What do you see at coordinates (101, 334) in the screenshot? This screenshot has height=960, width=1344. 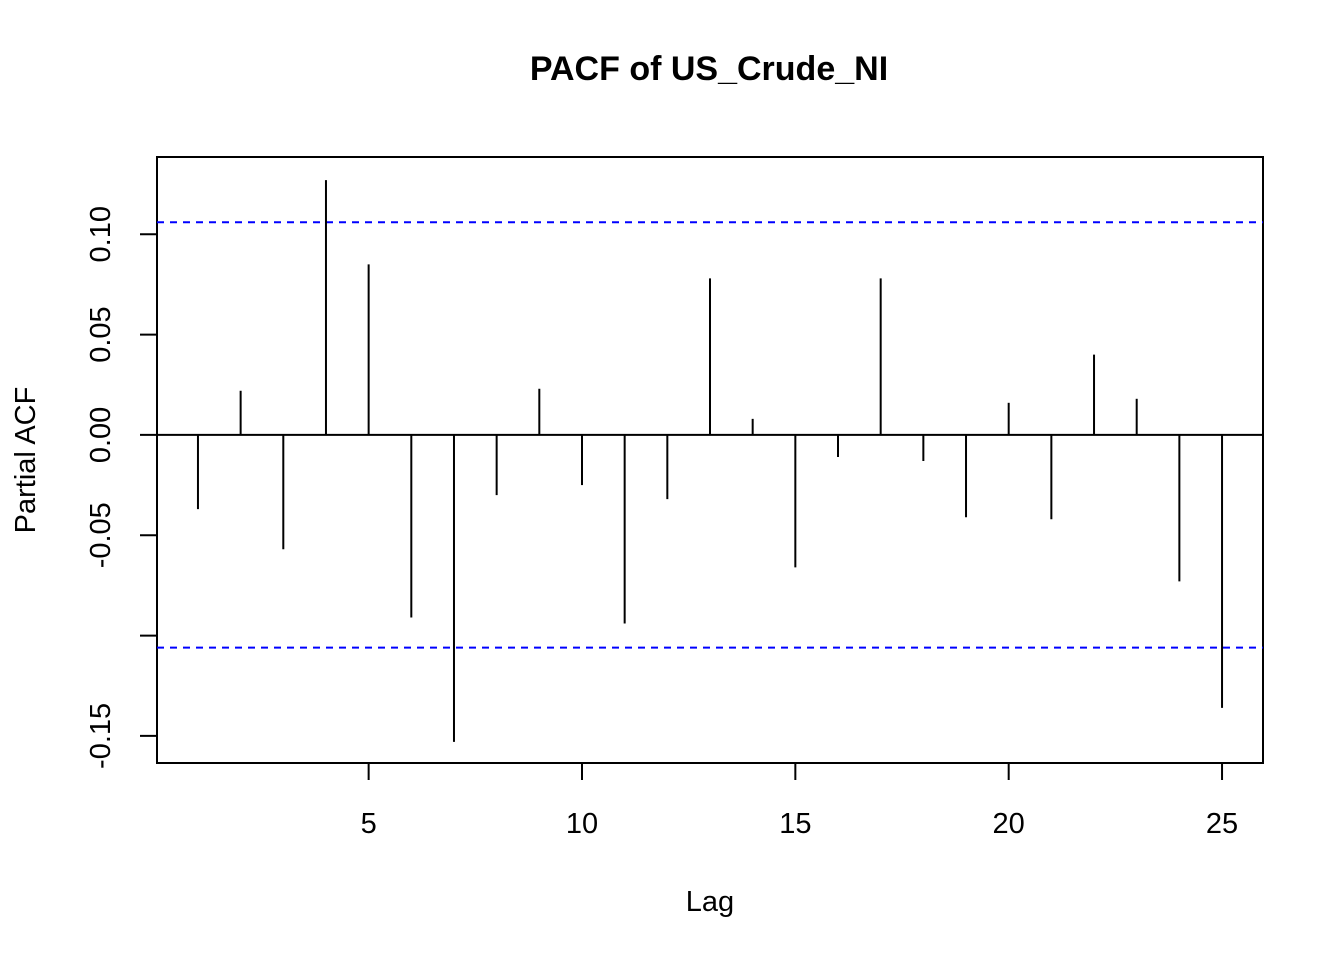 I see `y-tick-label: 0.05` at bounding box center [101, 334].